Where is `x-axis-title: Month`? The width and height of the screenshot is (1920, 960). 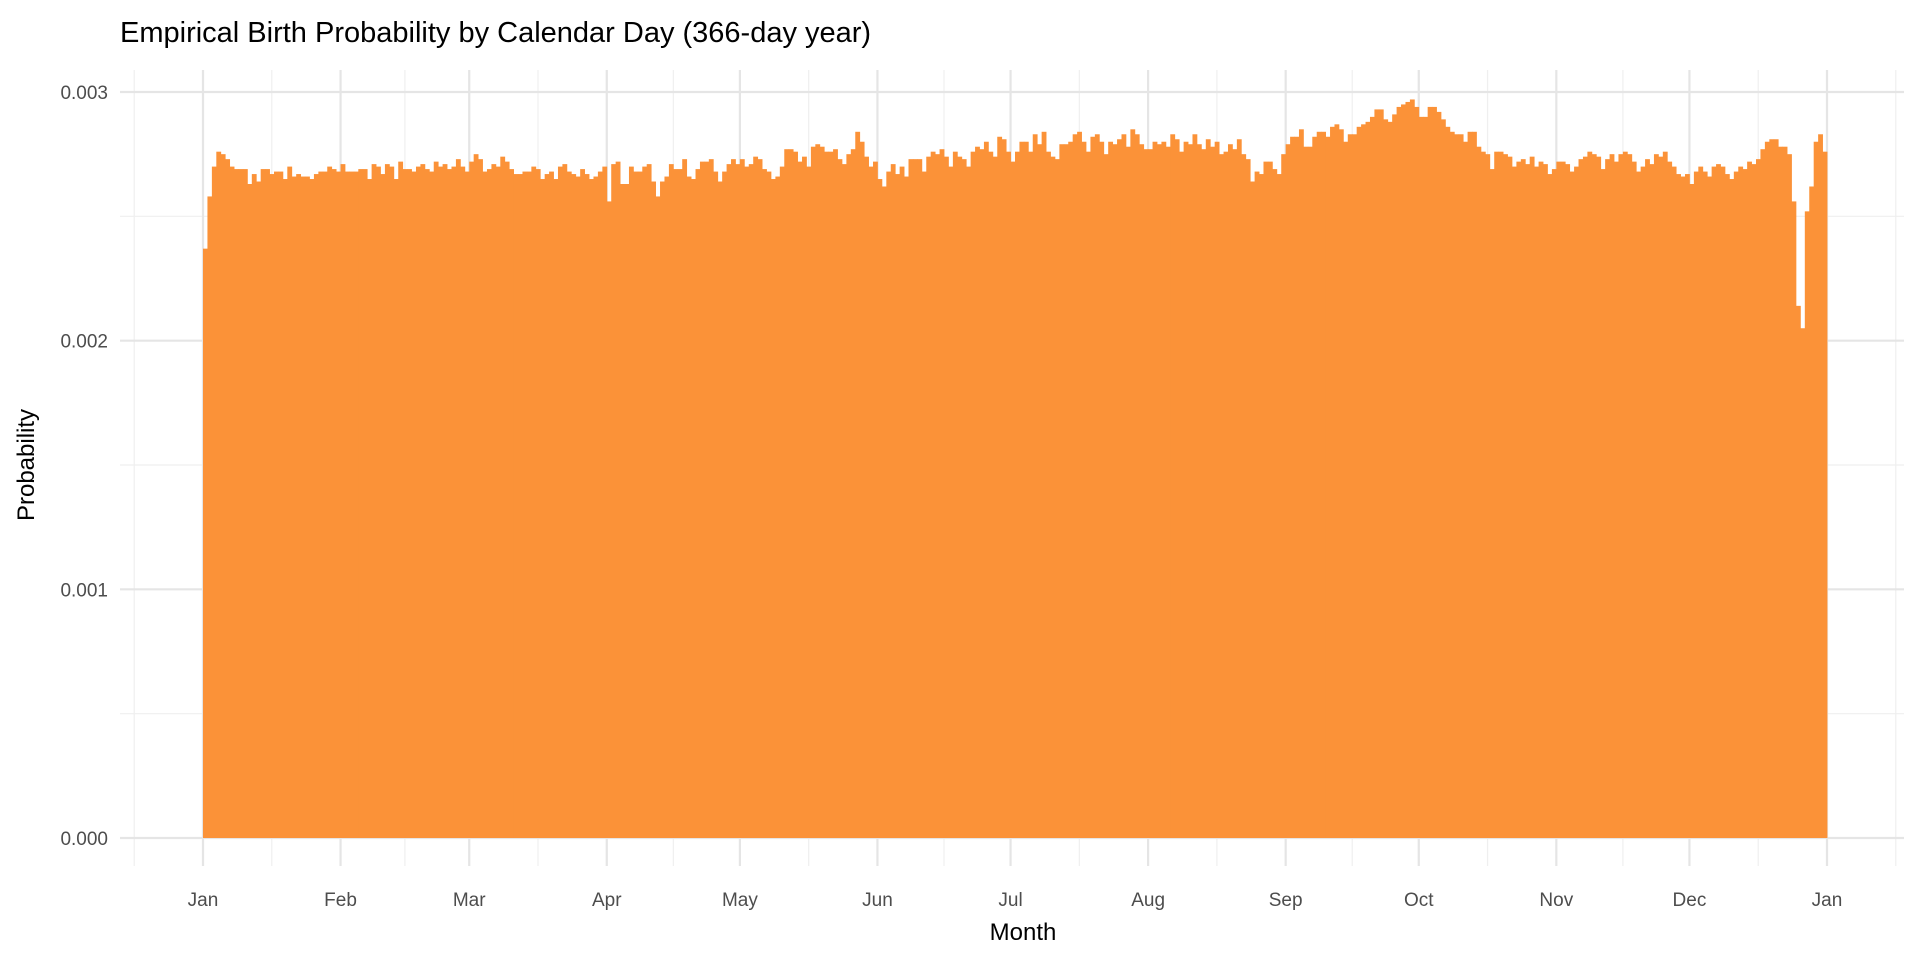
x-axis-title: Month is located at coordinates (1023, 932).